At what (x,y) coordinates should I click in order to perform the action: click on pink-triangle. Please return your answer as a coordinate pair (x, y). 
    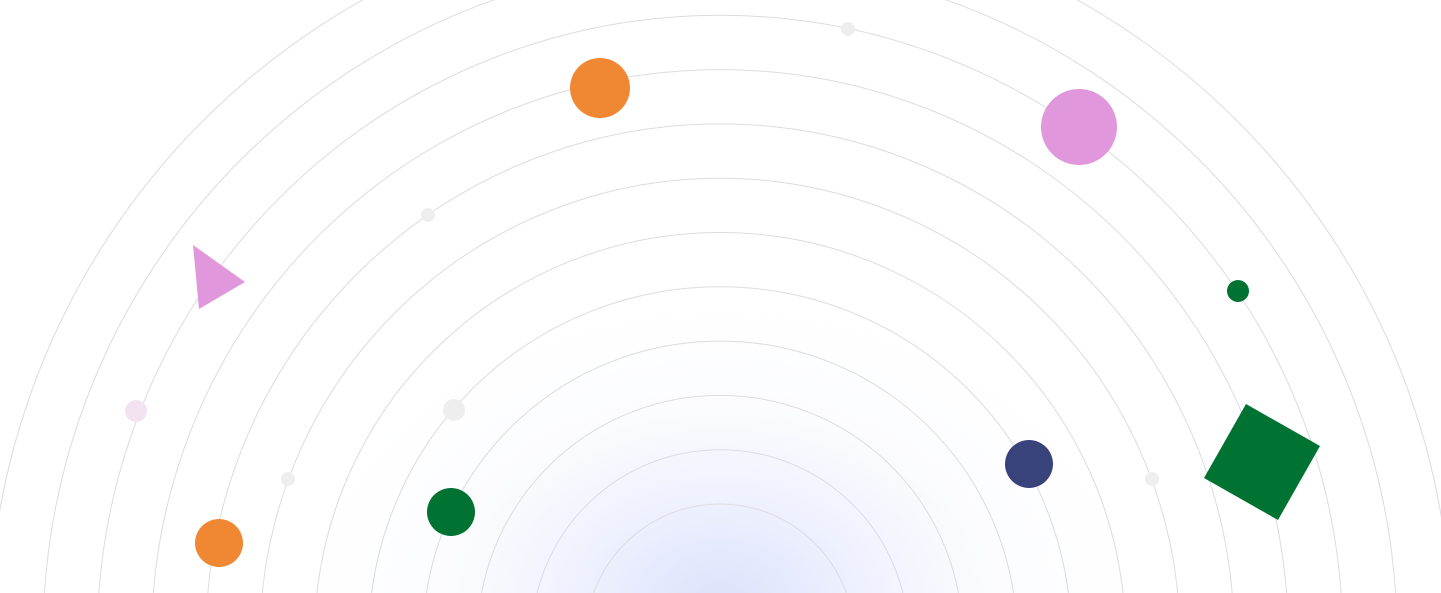
    Looking at the image, I should click on (219, 277).